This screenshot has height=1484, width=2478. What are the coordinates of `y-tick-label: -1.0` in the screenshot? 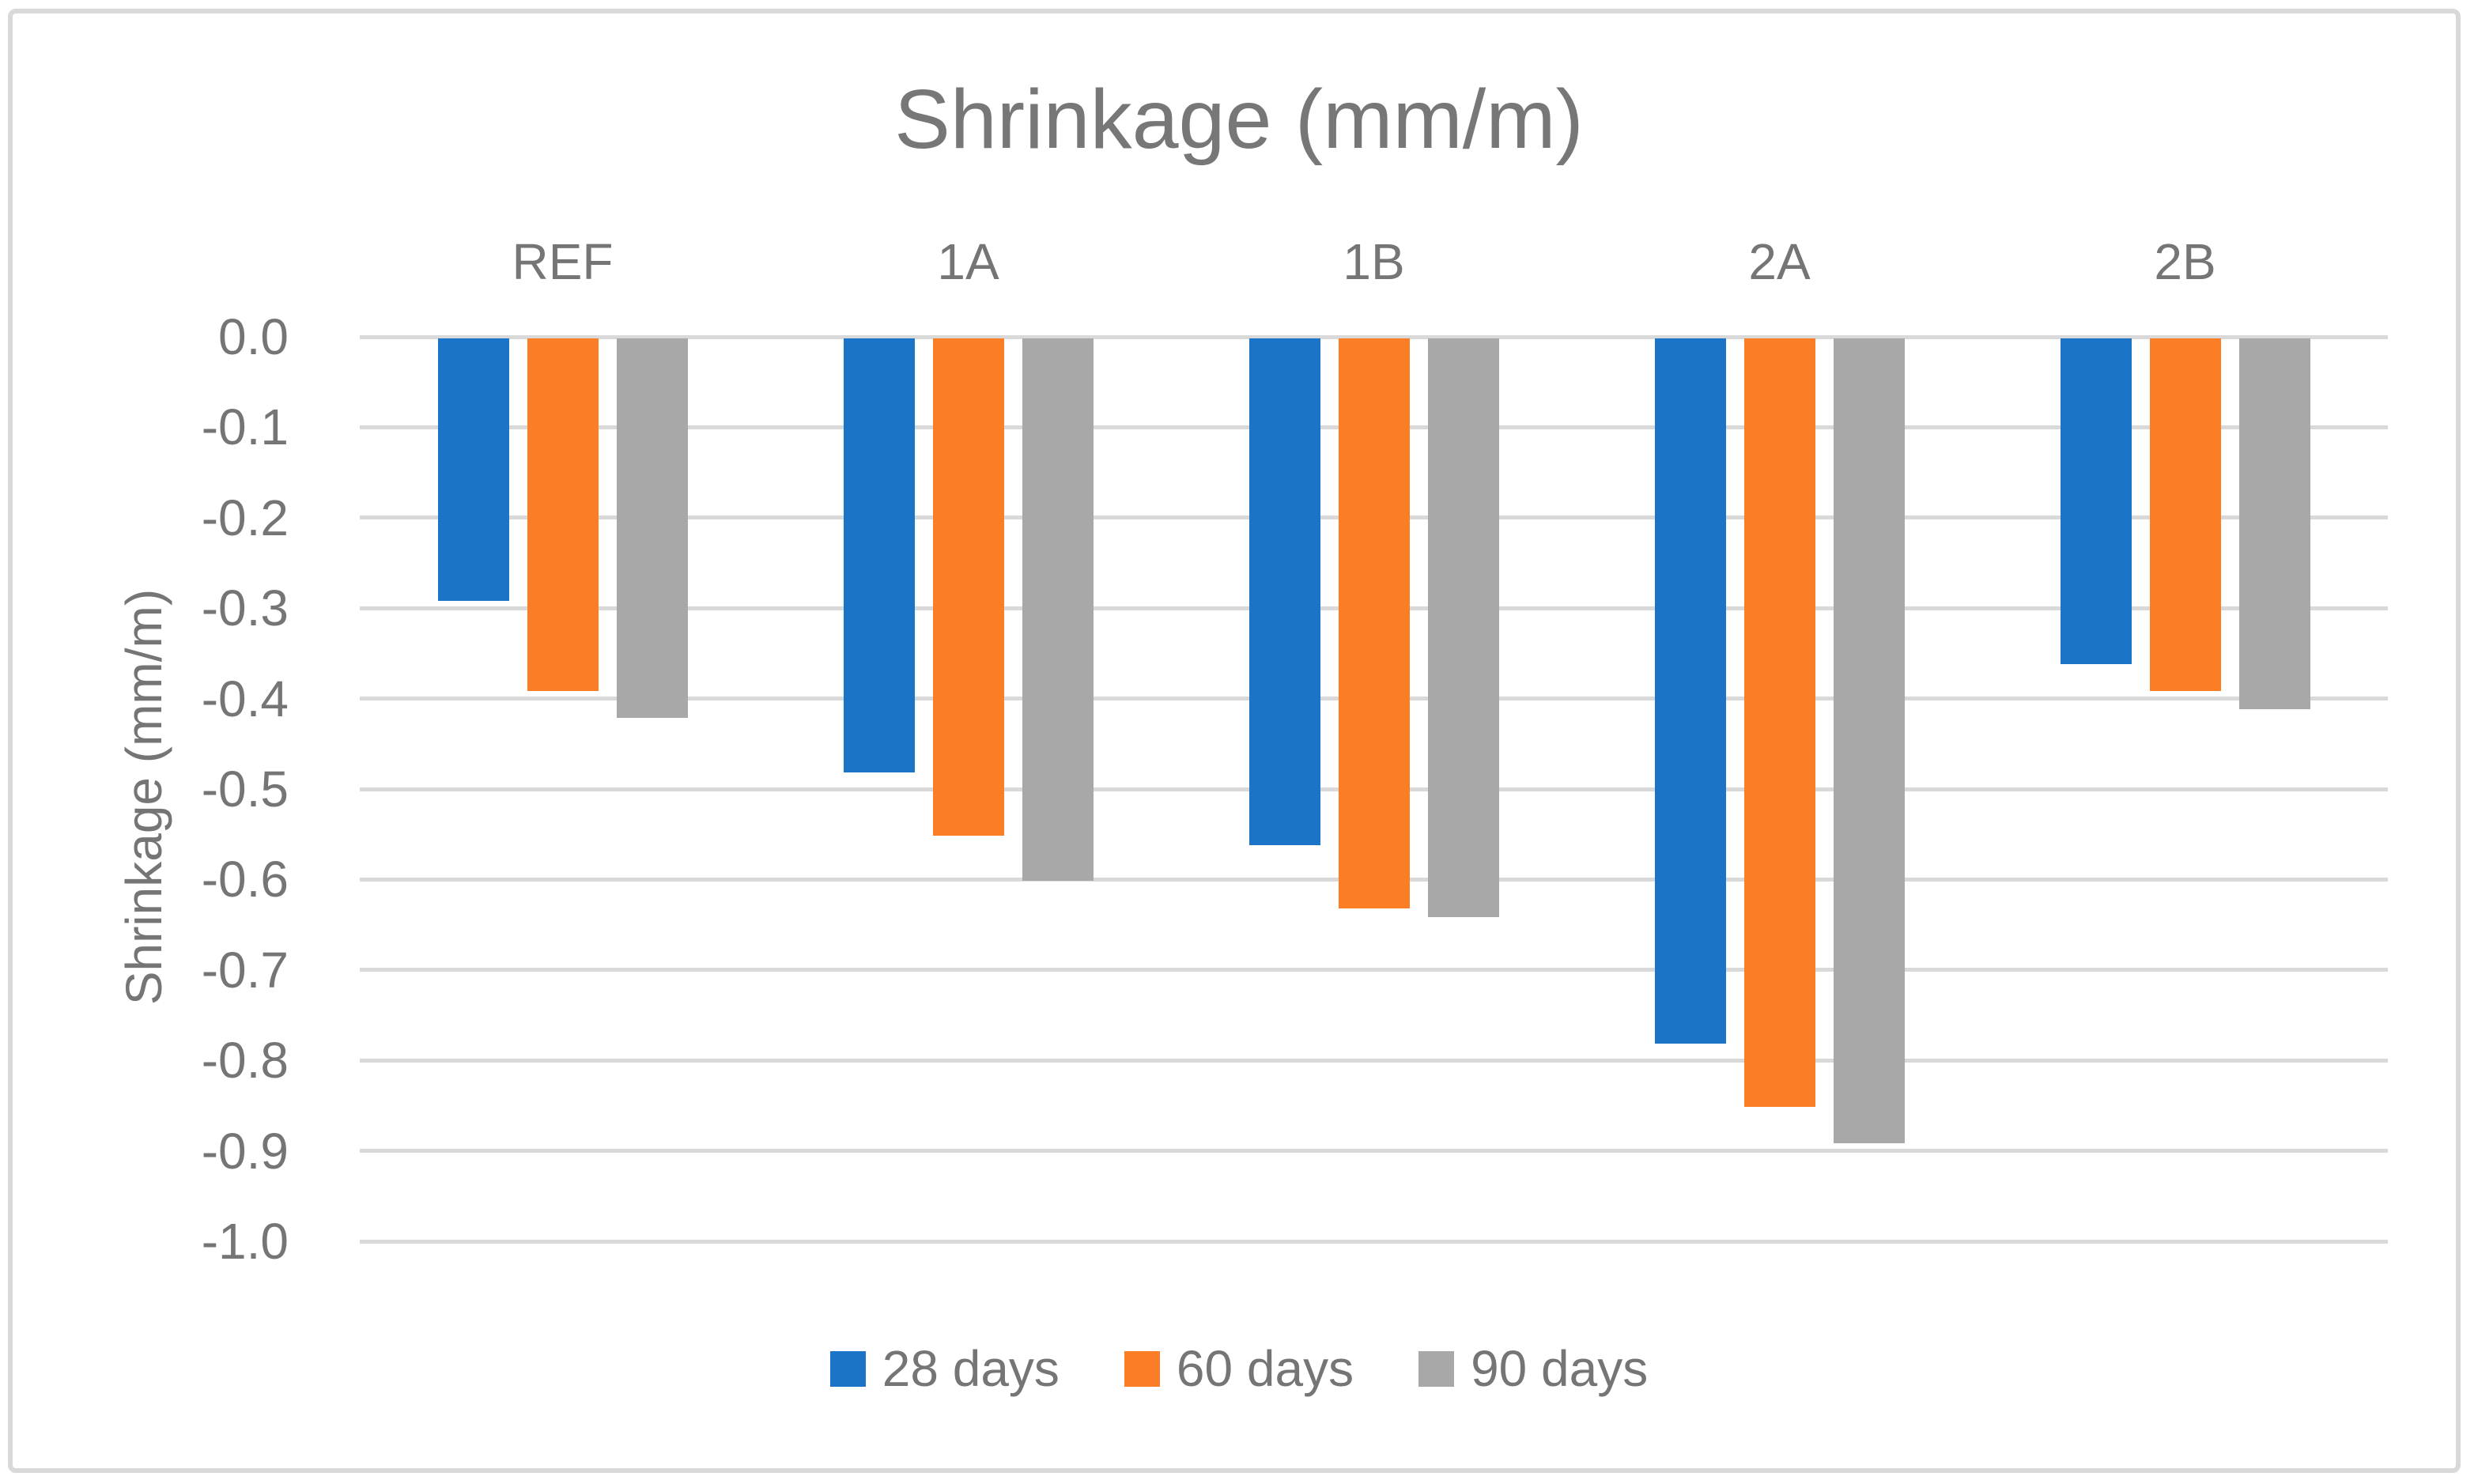 It's located at (245, 1241).